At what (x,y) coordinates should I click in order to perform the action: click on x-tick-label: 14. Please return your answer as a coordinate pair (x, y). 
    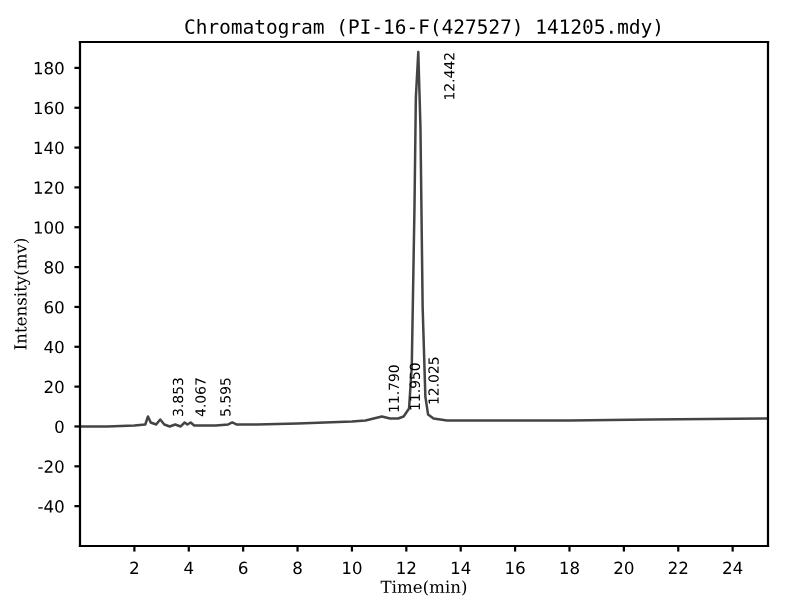
    Looking at the image, I should click on (461, 567).